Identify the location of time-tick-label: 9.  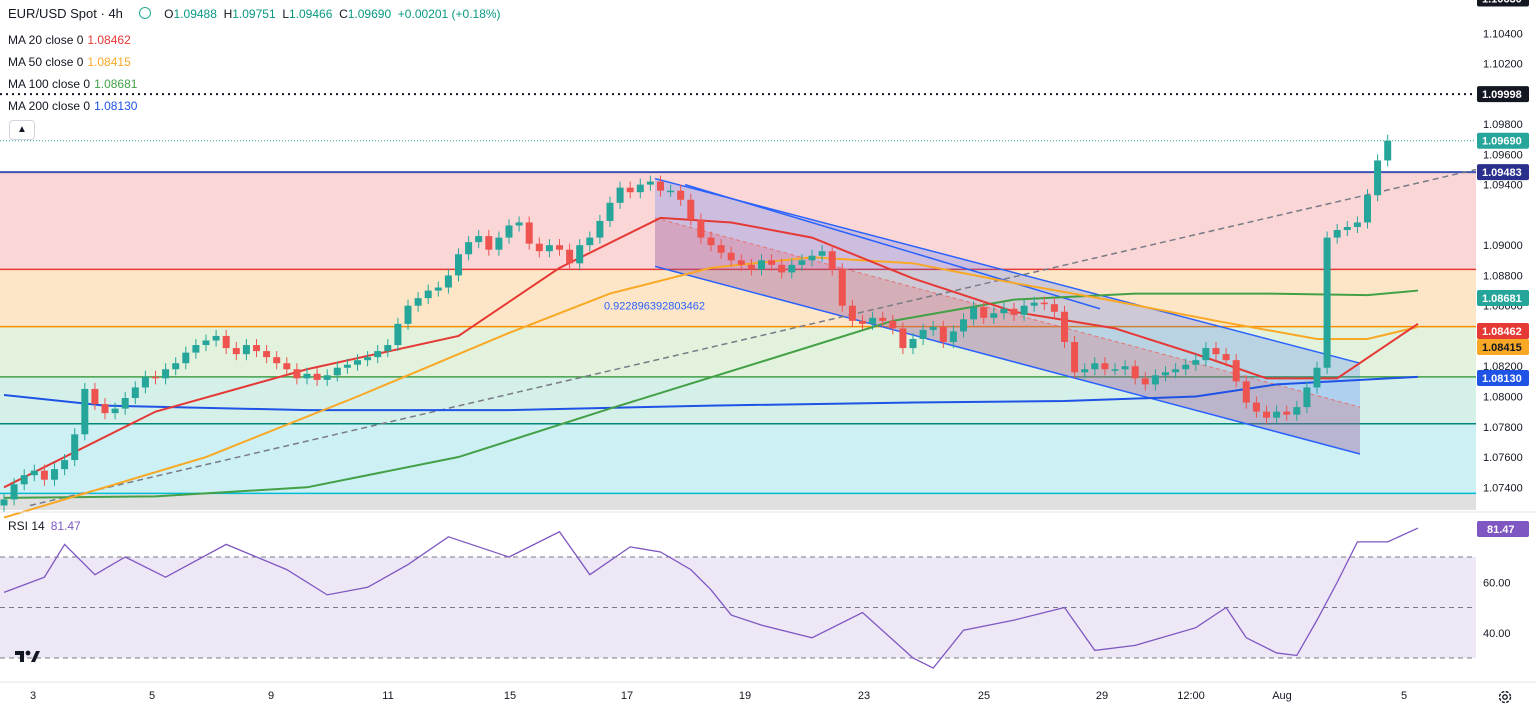
(271, 696).